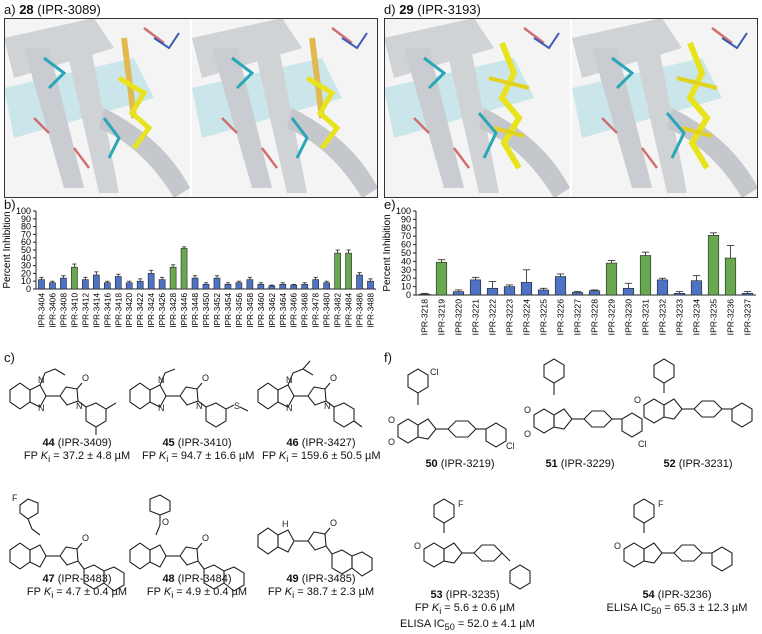 The width and height of the screenshot is (762, 634). I want to click on y-tick-label: 40, so click(26, 258).